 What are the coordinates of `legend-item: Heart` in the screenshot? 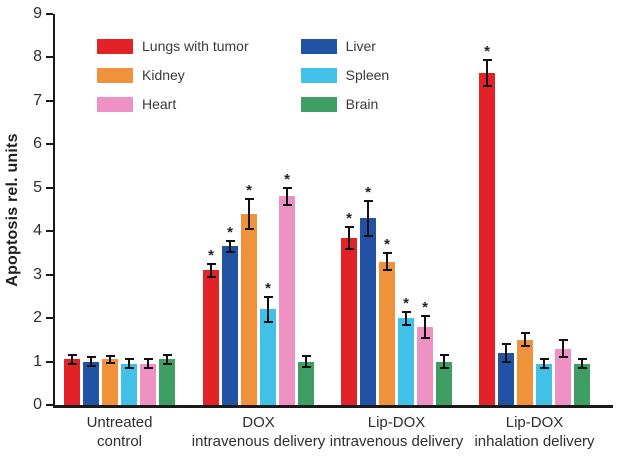 It's located at (173, 104).